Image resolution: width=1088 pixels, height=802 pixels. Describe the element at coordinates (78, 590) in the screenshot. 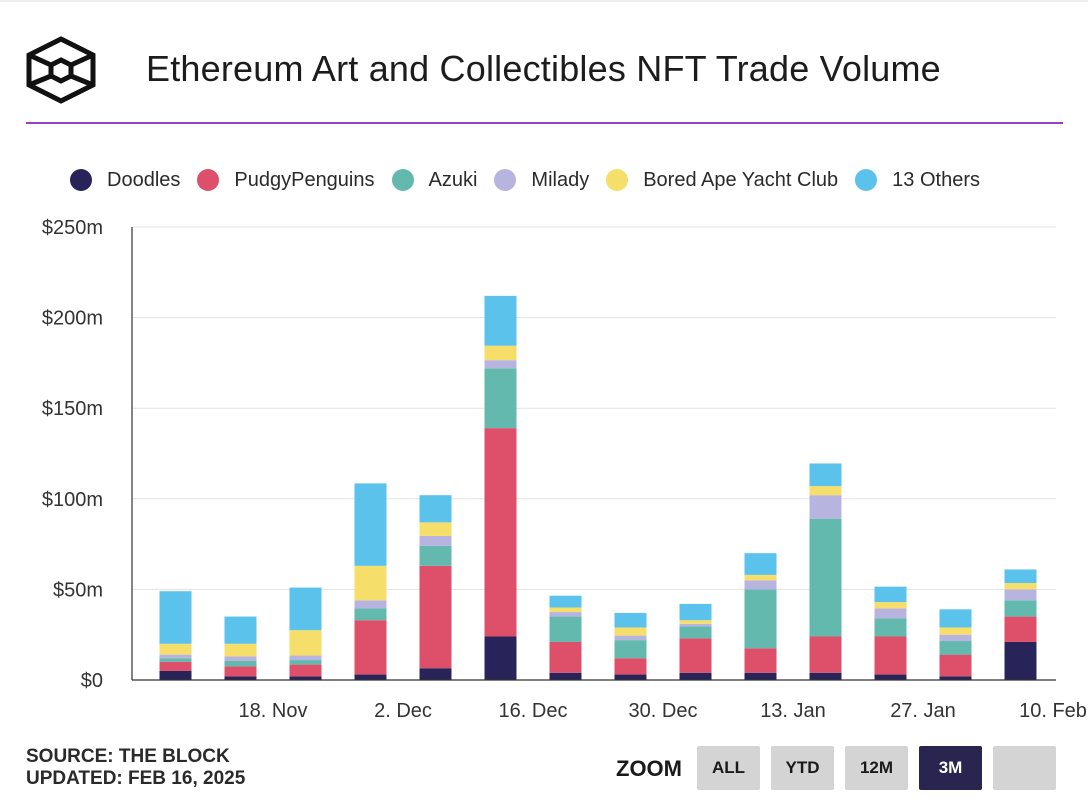

I see `y-tick-label: $50m` at that location.